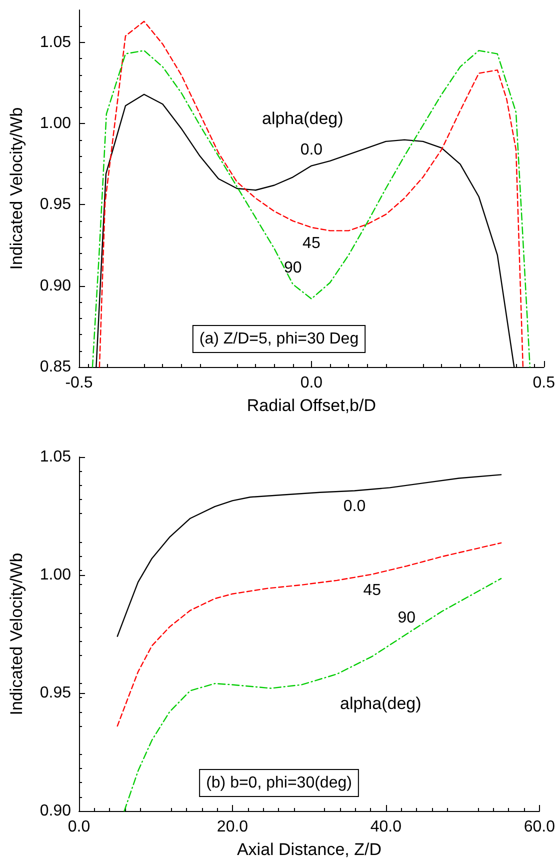 The image size is (558, 867). What do you see at coordinates (232, 827) in the screenshot?
I see `x-tick-label: 20.0` at bounding box center [232, 827].